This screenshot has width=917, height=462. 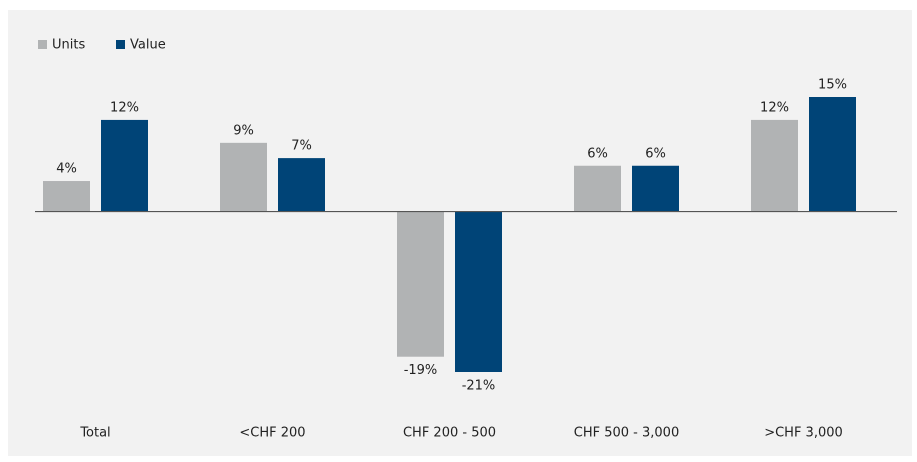 I want to click on value-label: -21%, so click(x=479, y=386).